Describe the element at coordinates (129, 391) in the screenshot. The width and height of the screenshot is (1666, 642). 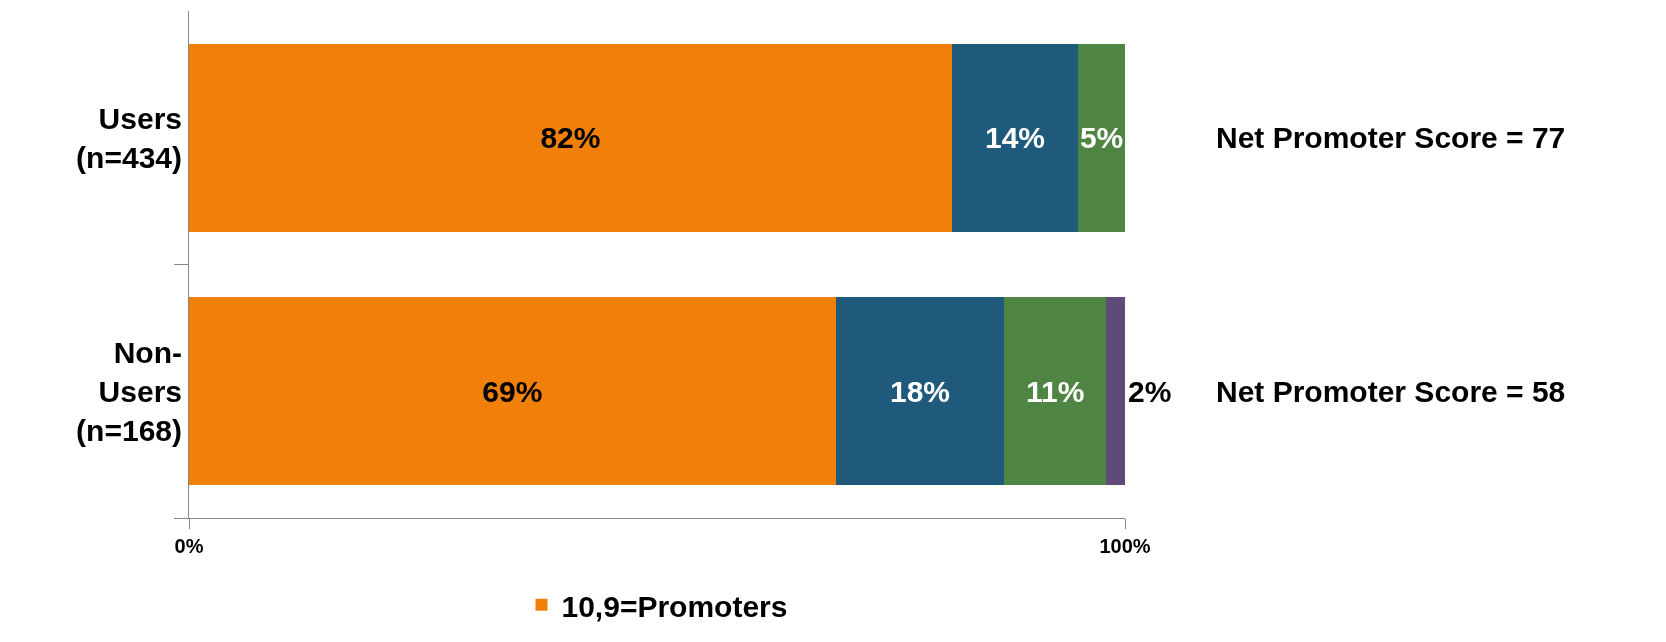
I see `y-tick-label: Non- Users (n=168)` at that location.